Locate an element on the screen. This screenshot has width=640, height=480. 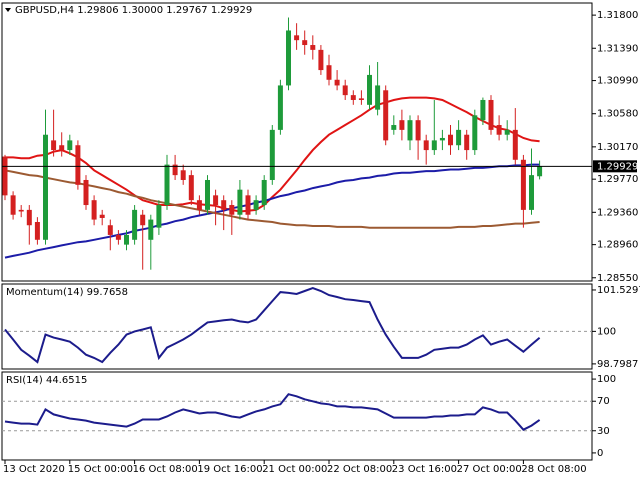
x-tick-label: 27 Oct 00:00 is located at coordinates (489, 469).